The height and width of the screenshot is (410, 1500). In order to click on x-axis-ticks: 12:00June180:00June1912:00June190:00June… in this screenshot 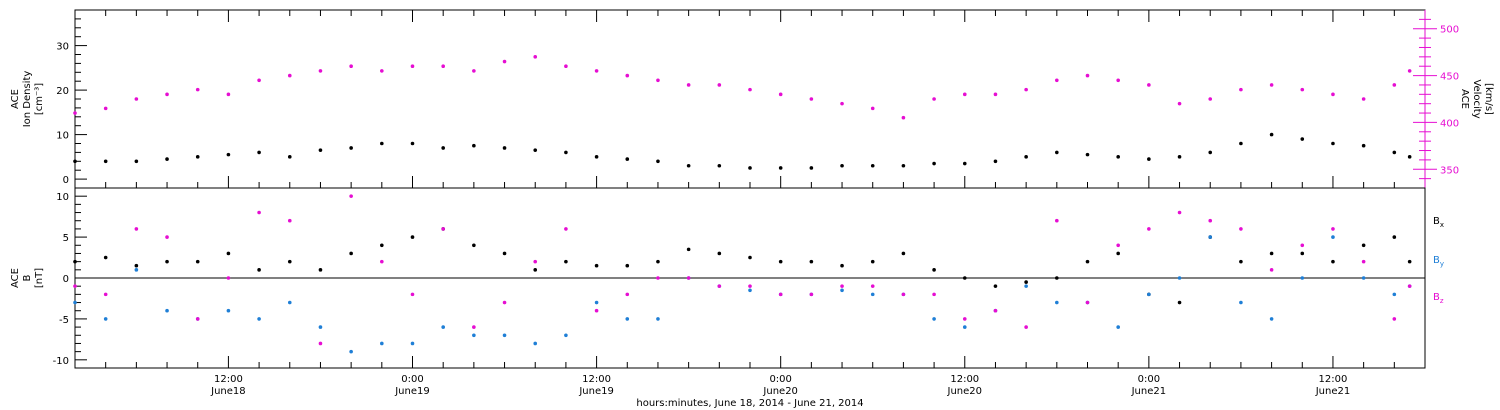, I will do `click(780, 385)`.